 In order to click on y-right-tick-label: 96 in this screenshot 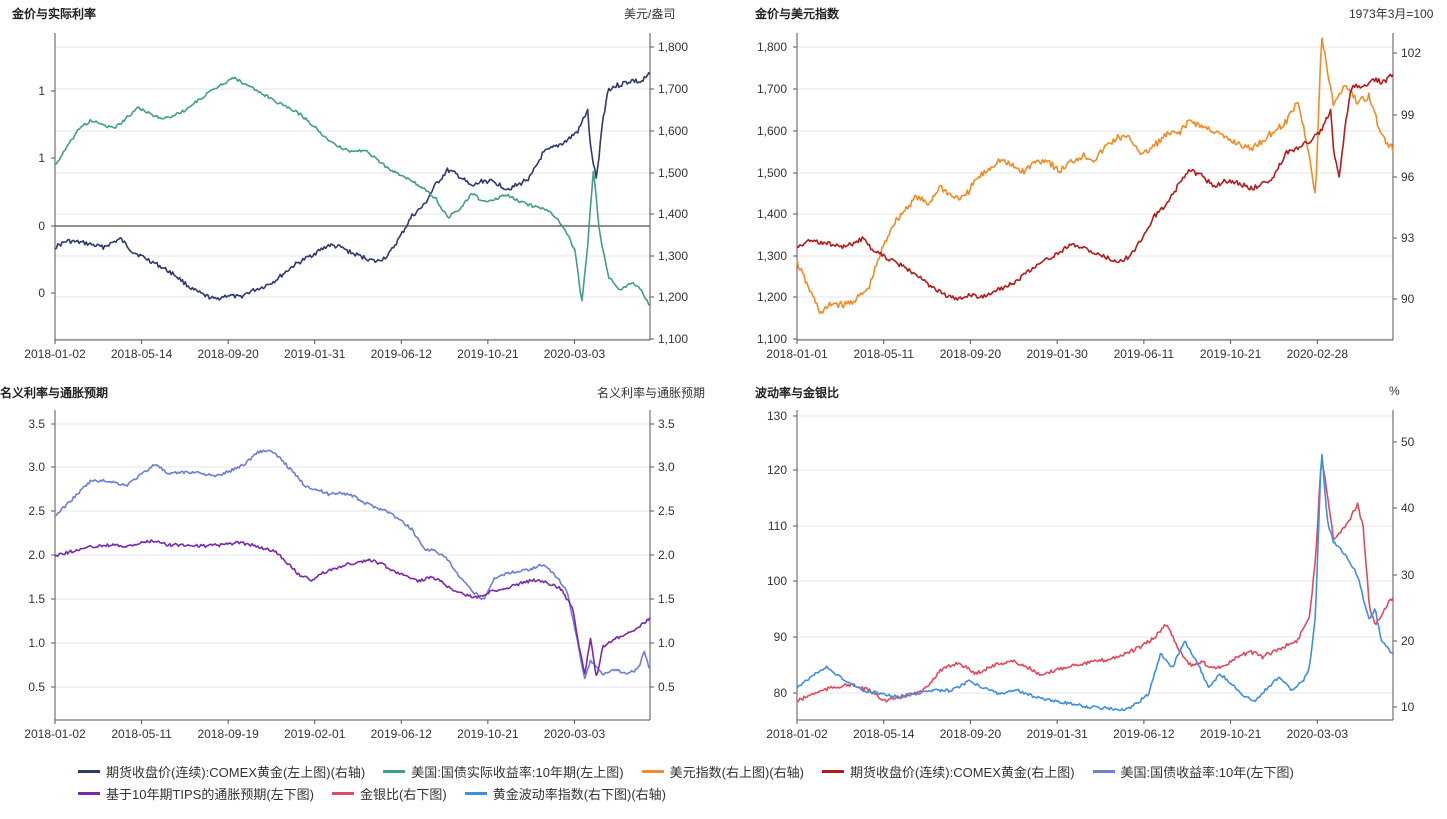, I will do `click(1408, 177)`.